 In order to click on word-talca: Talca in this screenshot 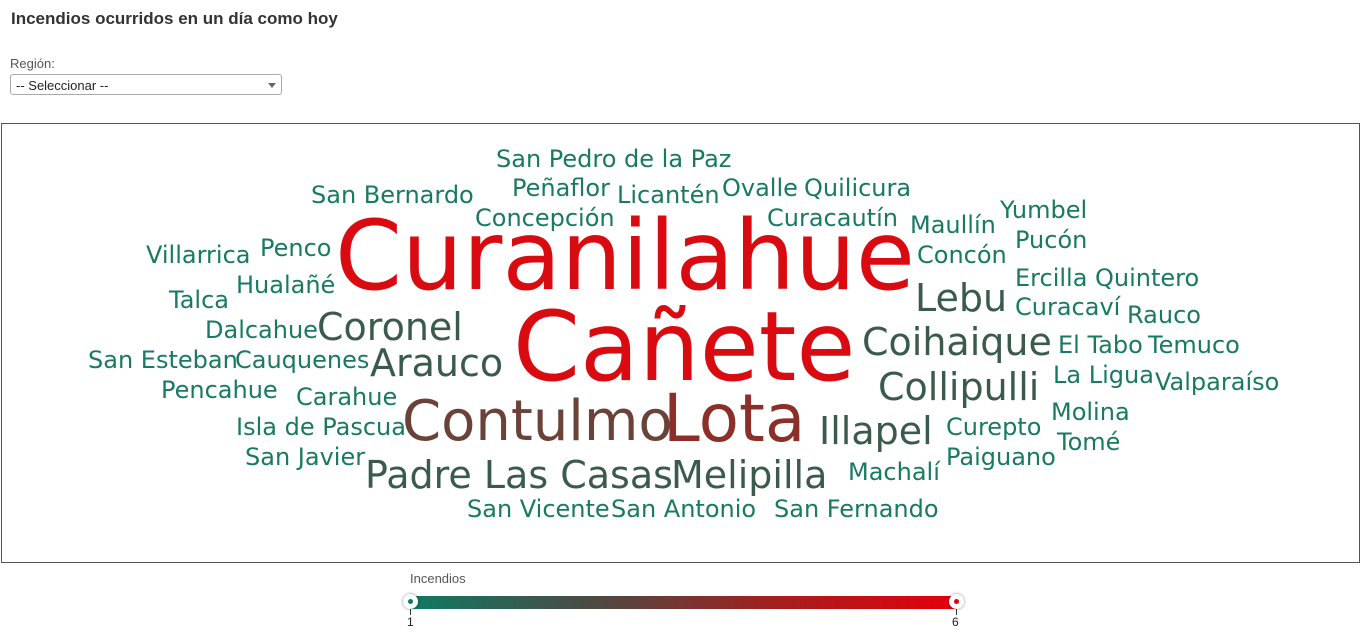, I will do `click(199, 300)`.